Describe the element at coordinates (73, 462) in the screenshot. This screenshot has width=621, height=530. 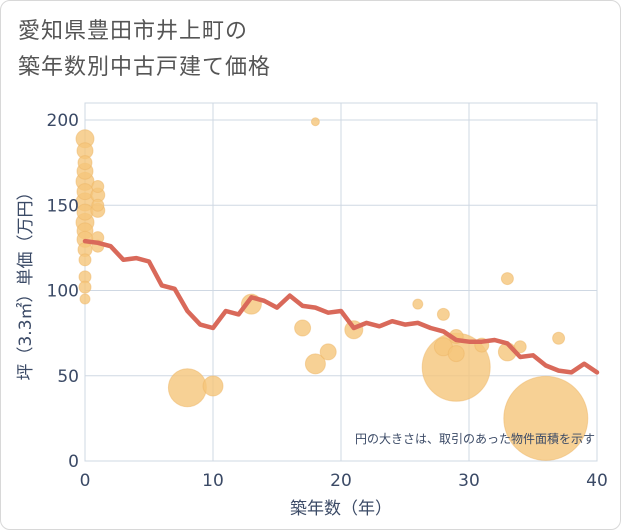
I see `y-tick-label: 0` at that location.